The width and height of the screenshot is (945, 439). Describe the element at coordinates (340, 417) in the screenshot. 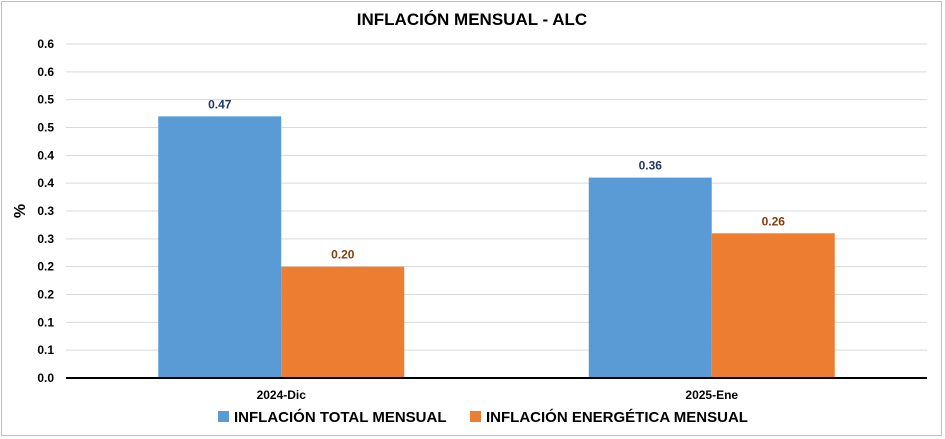

I see `legend-label: INFLACIÓN TOTAL MENSUAL` at that location.